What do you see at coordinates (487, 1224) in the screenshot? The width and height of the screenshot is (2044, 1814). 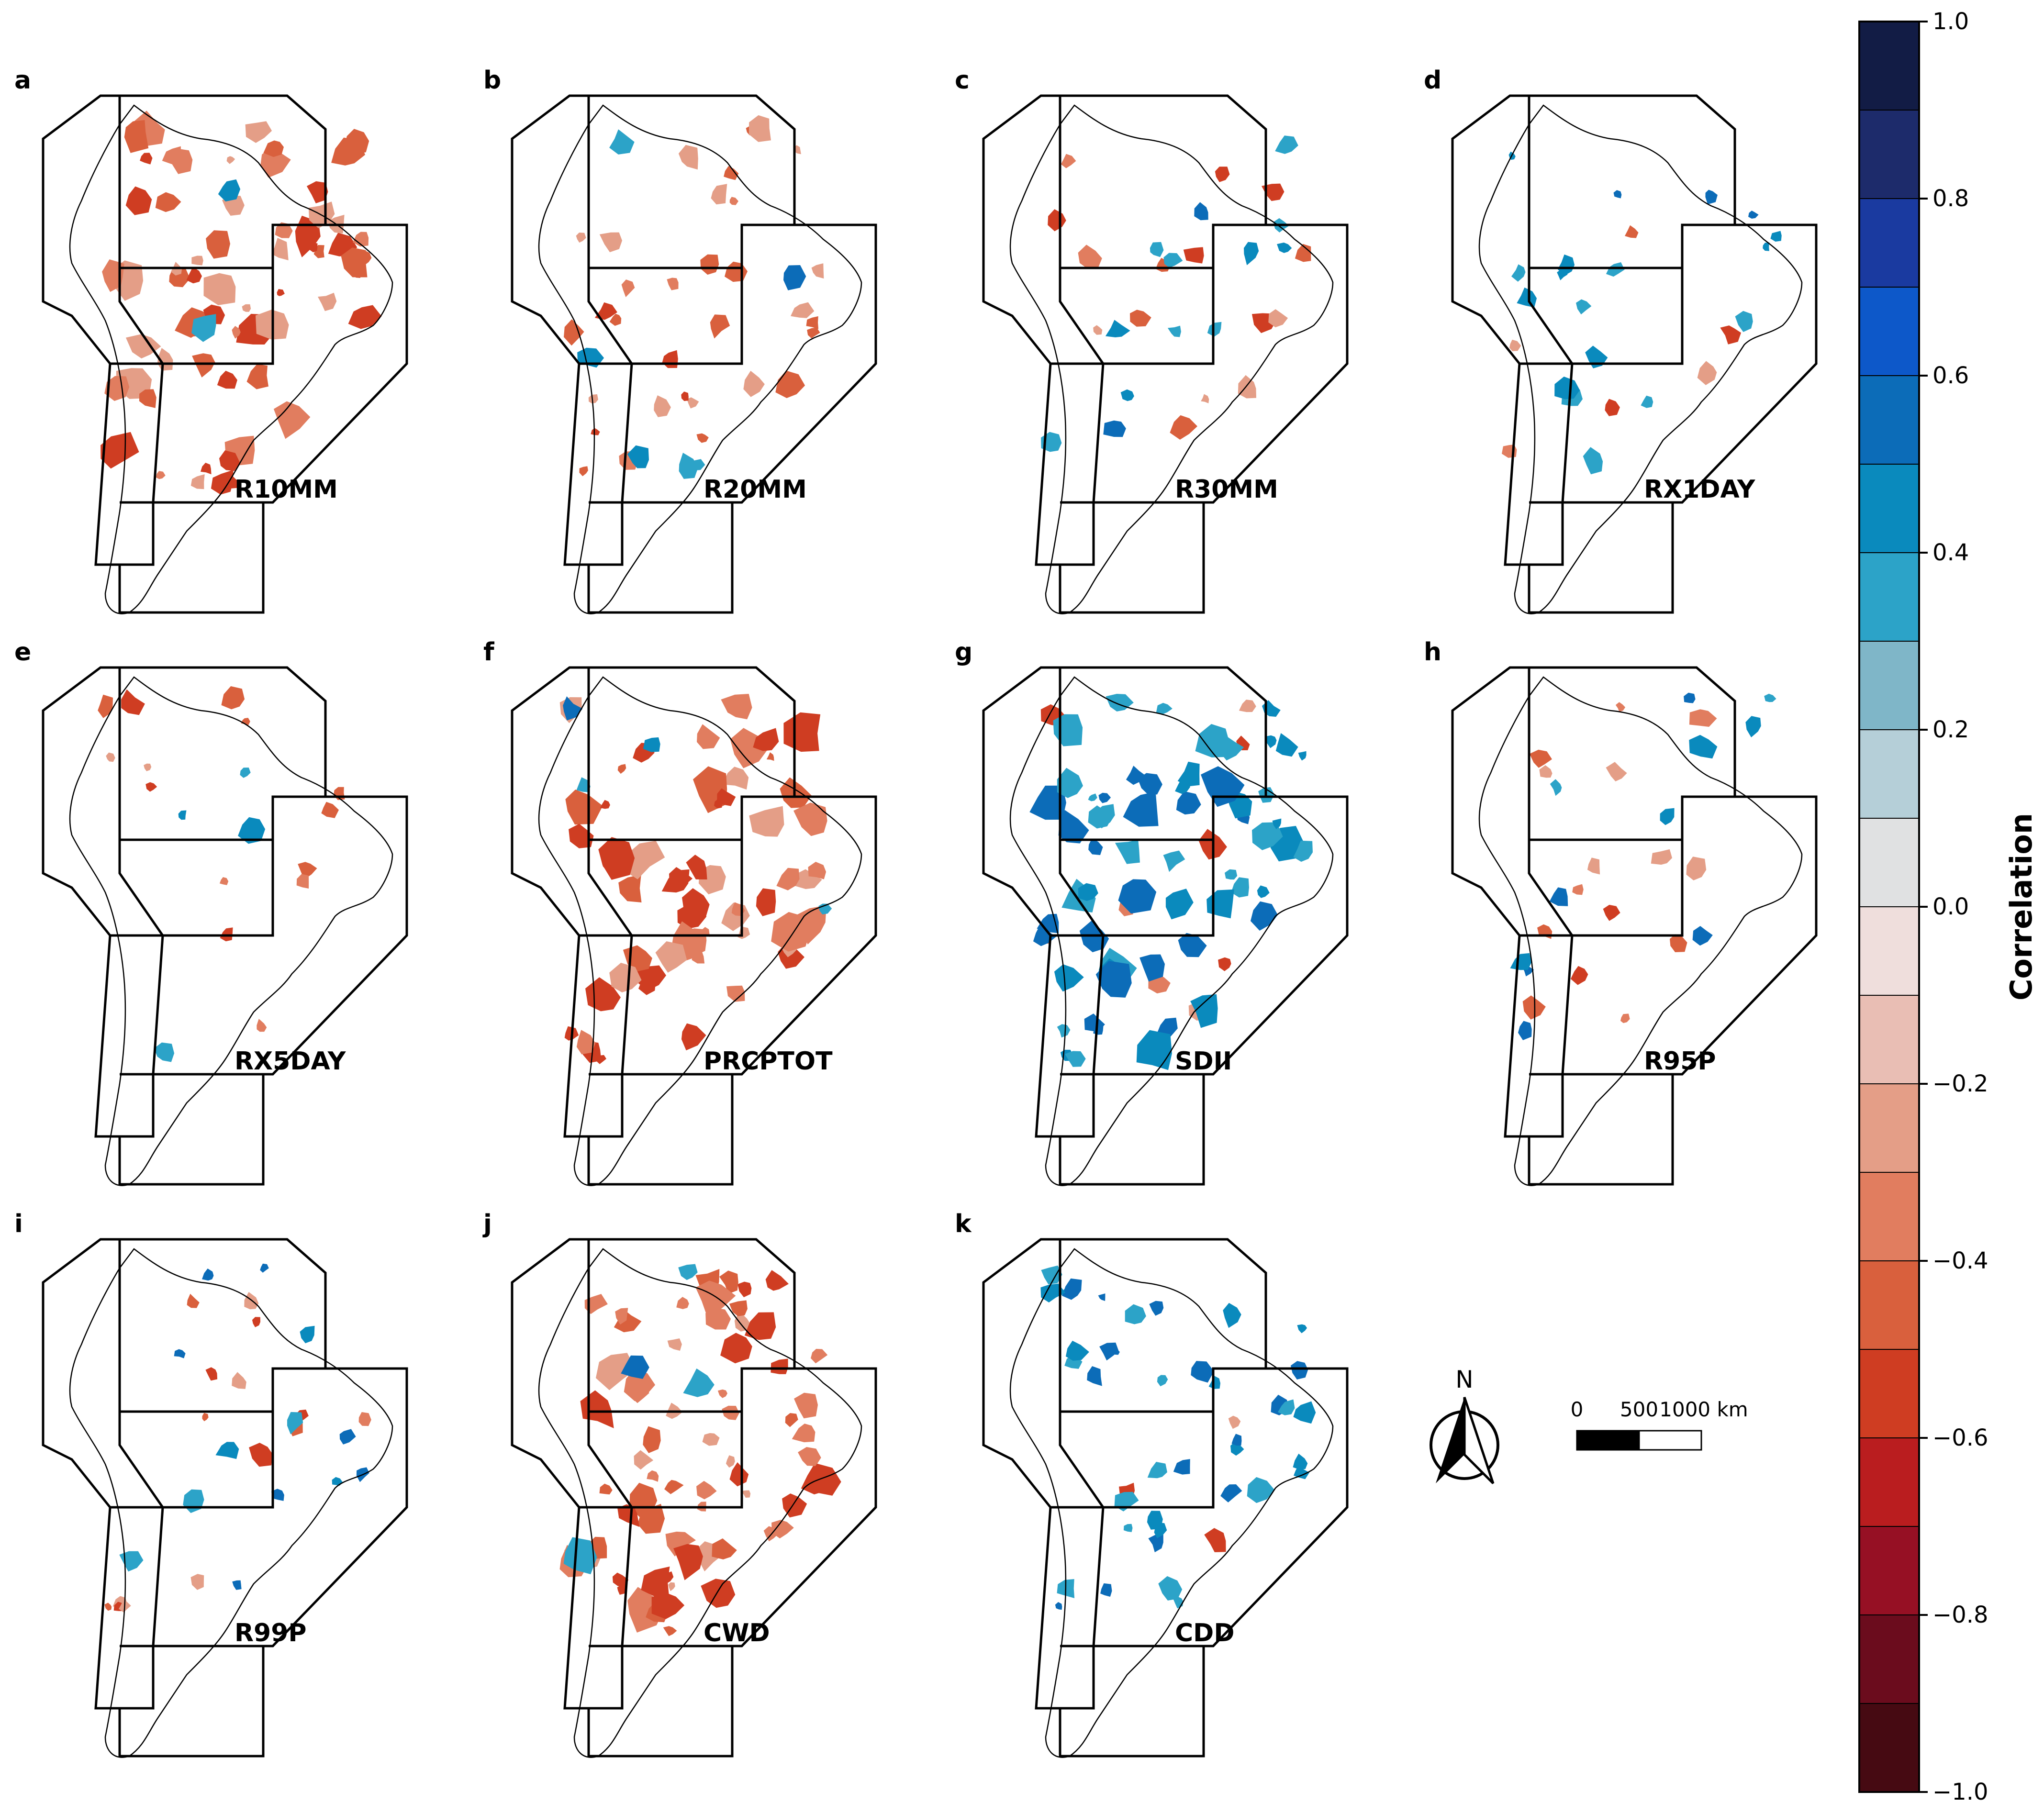 I see `panel-letter: j` at bounding box center [487, 1224].